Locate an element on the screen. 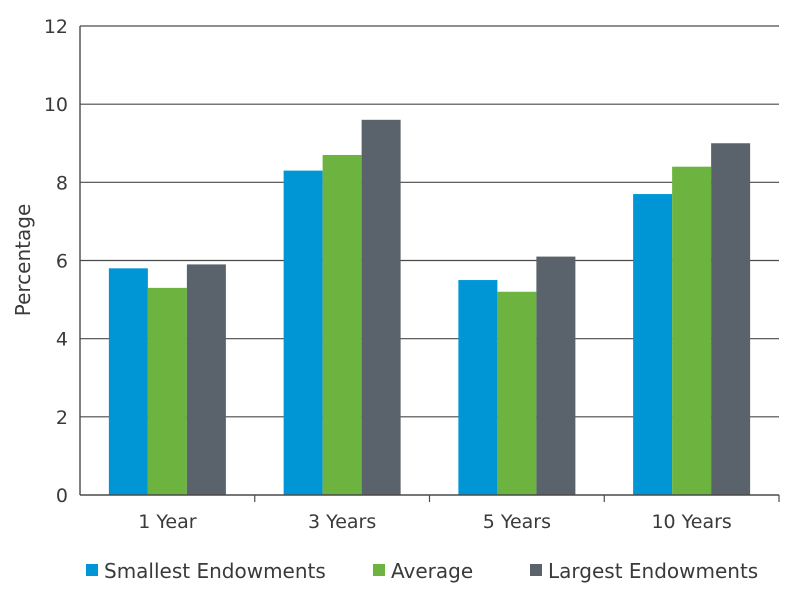  x-tick-labels: 1 Year 3 Years 5 Years 10 Years is located at coordinates (435, 522).